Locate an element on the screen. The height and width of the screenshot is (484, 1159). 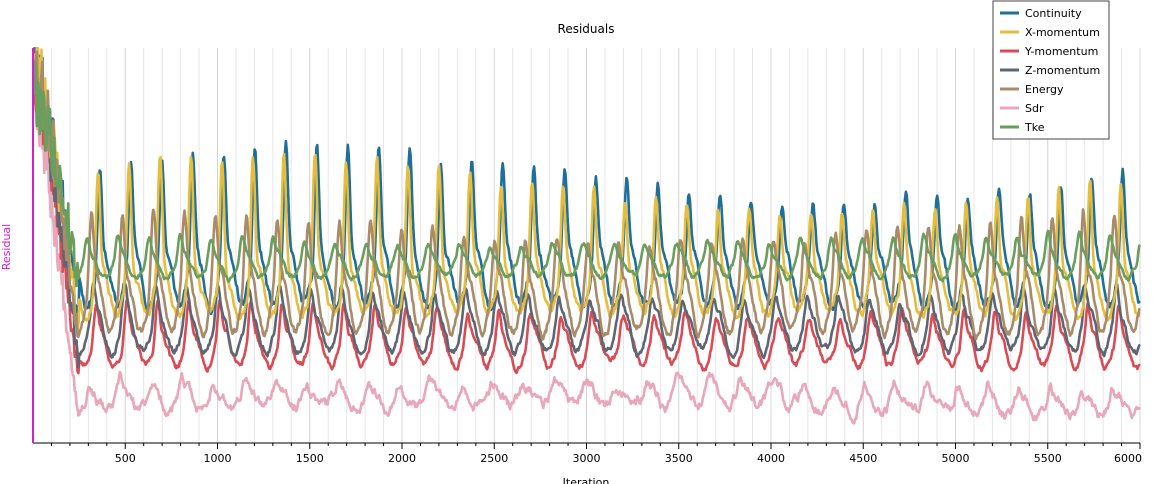
legend-label: X-momentum is located at coordinates (1062, 32).